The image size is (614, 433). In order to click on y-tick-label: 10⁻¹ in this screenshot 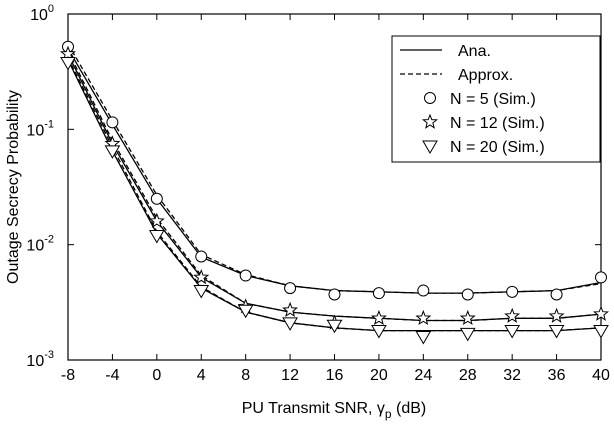, I will do `click(40, 128)`.